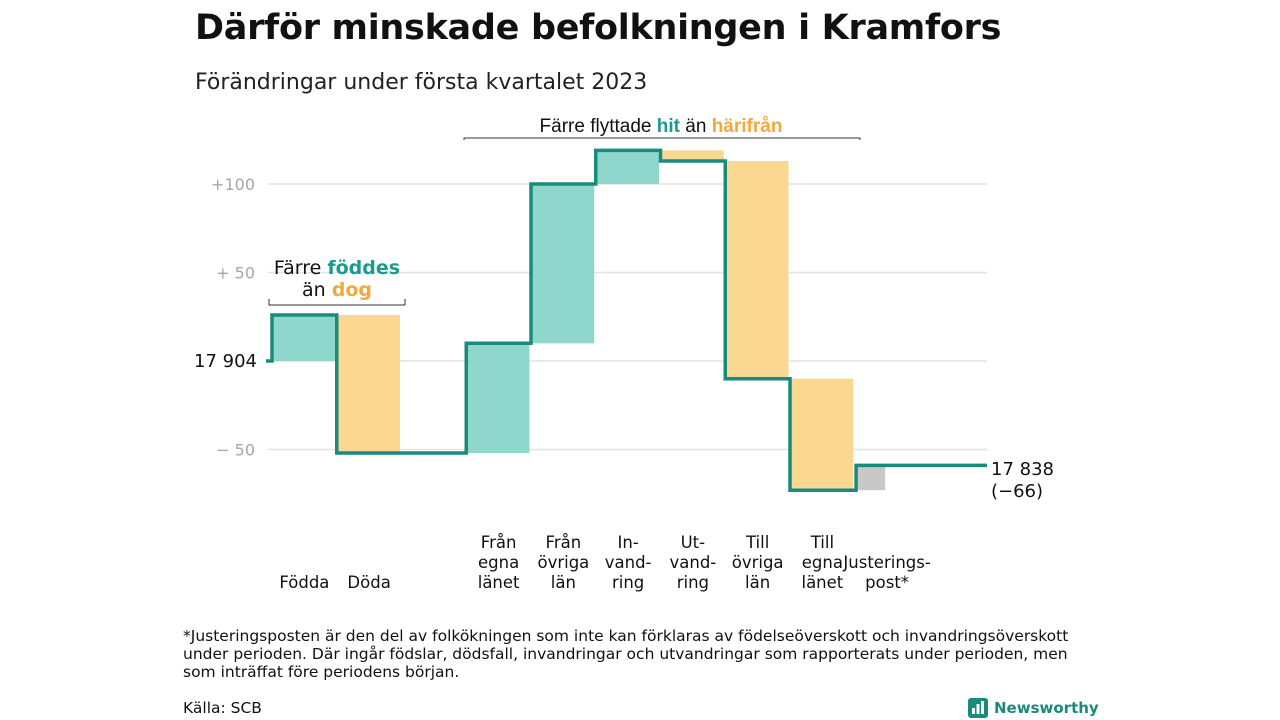 The height and width of the screenshot is (720, 1280). Describe the element at coordinates (235, 450) in the screenshot. I see `y-tick-label: − 50` at that location.